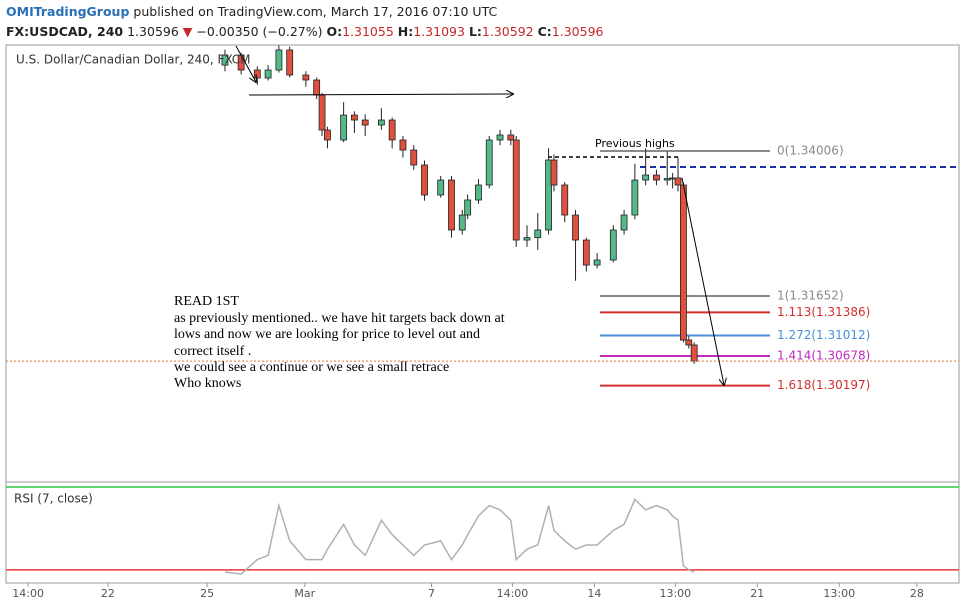 The height and width of the screenshot is (609, 960). What do you see at coordinates (68, 11) in the screenshot?
I see `author: OMITradingGroup` at bounding box center [68, 11].